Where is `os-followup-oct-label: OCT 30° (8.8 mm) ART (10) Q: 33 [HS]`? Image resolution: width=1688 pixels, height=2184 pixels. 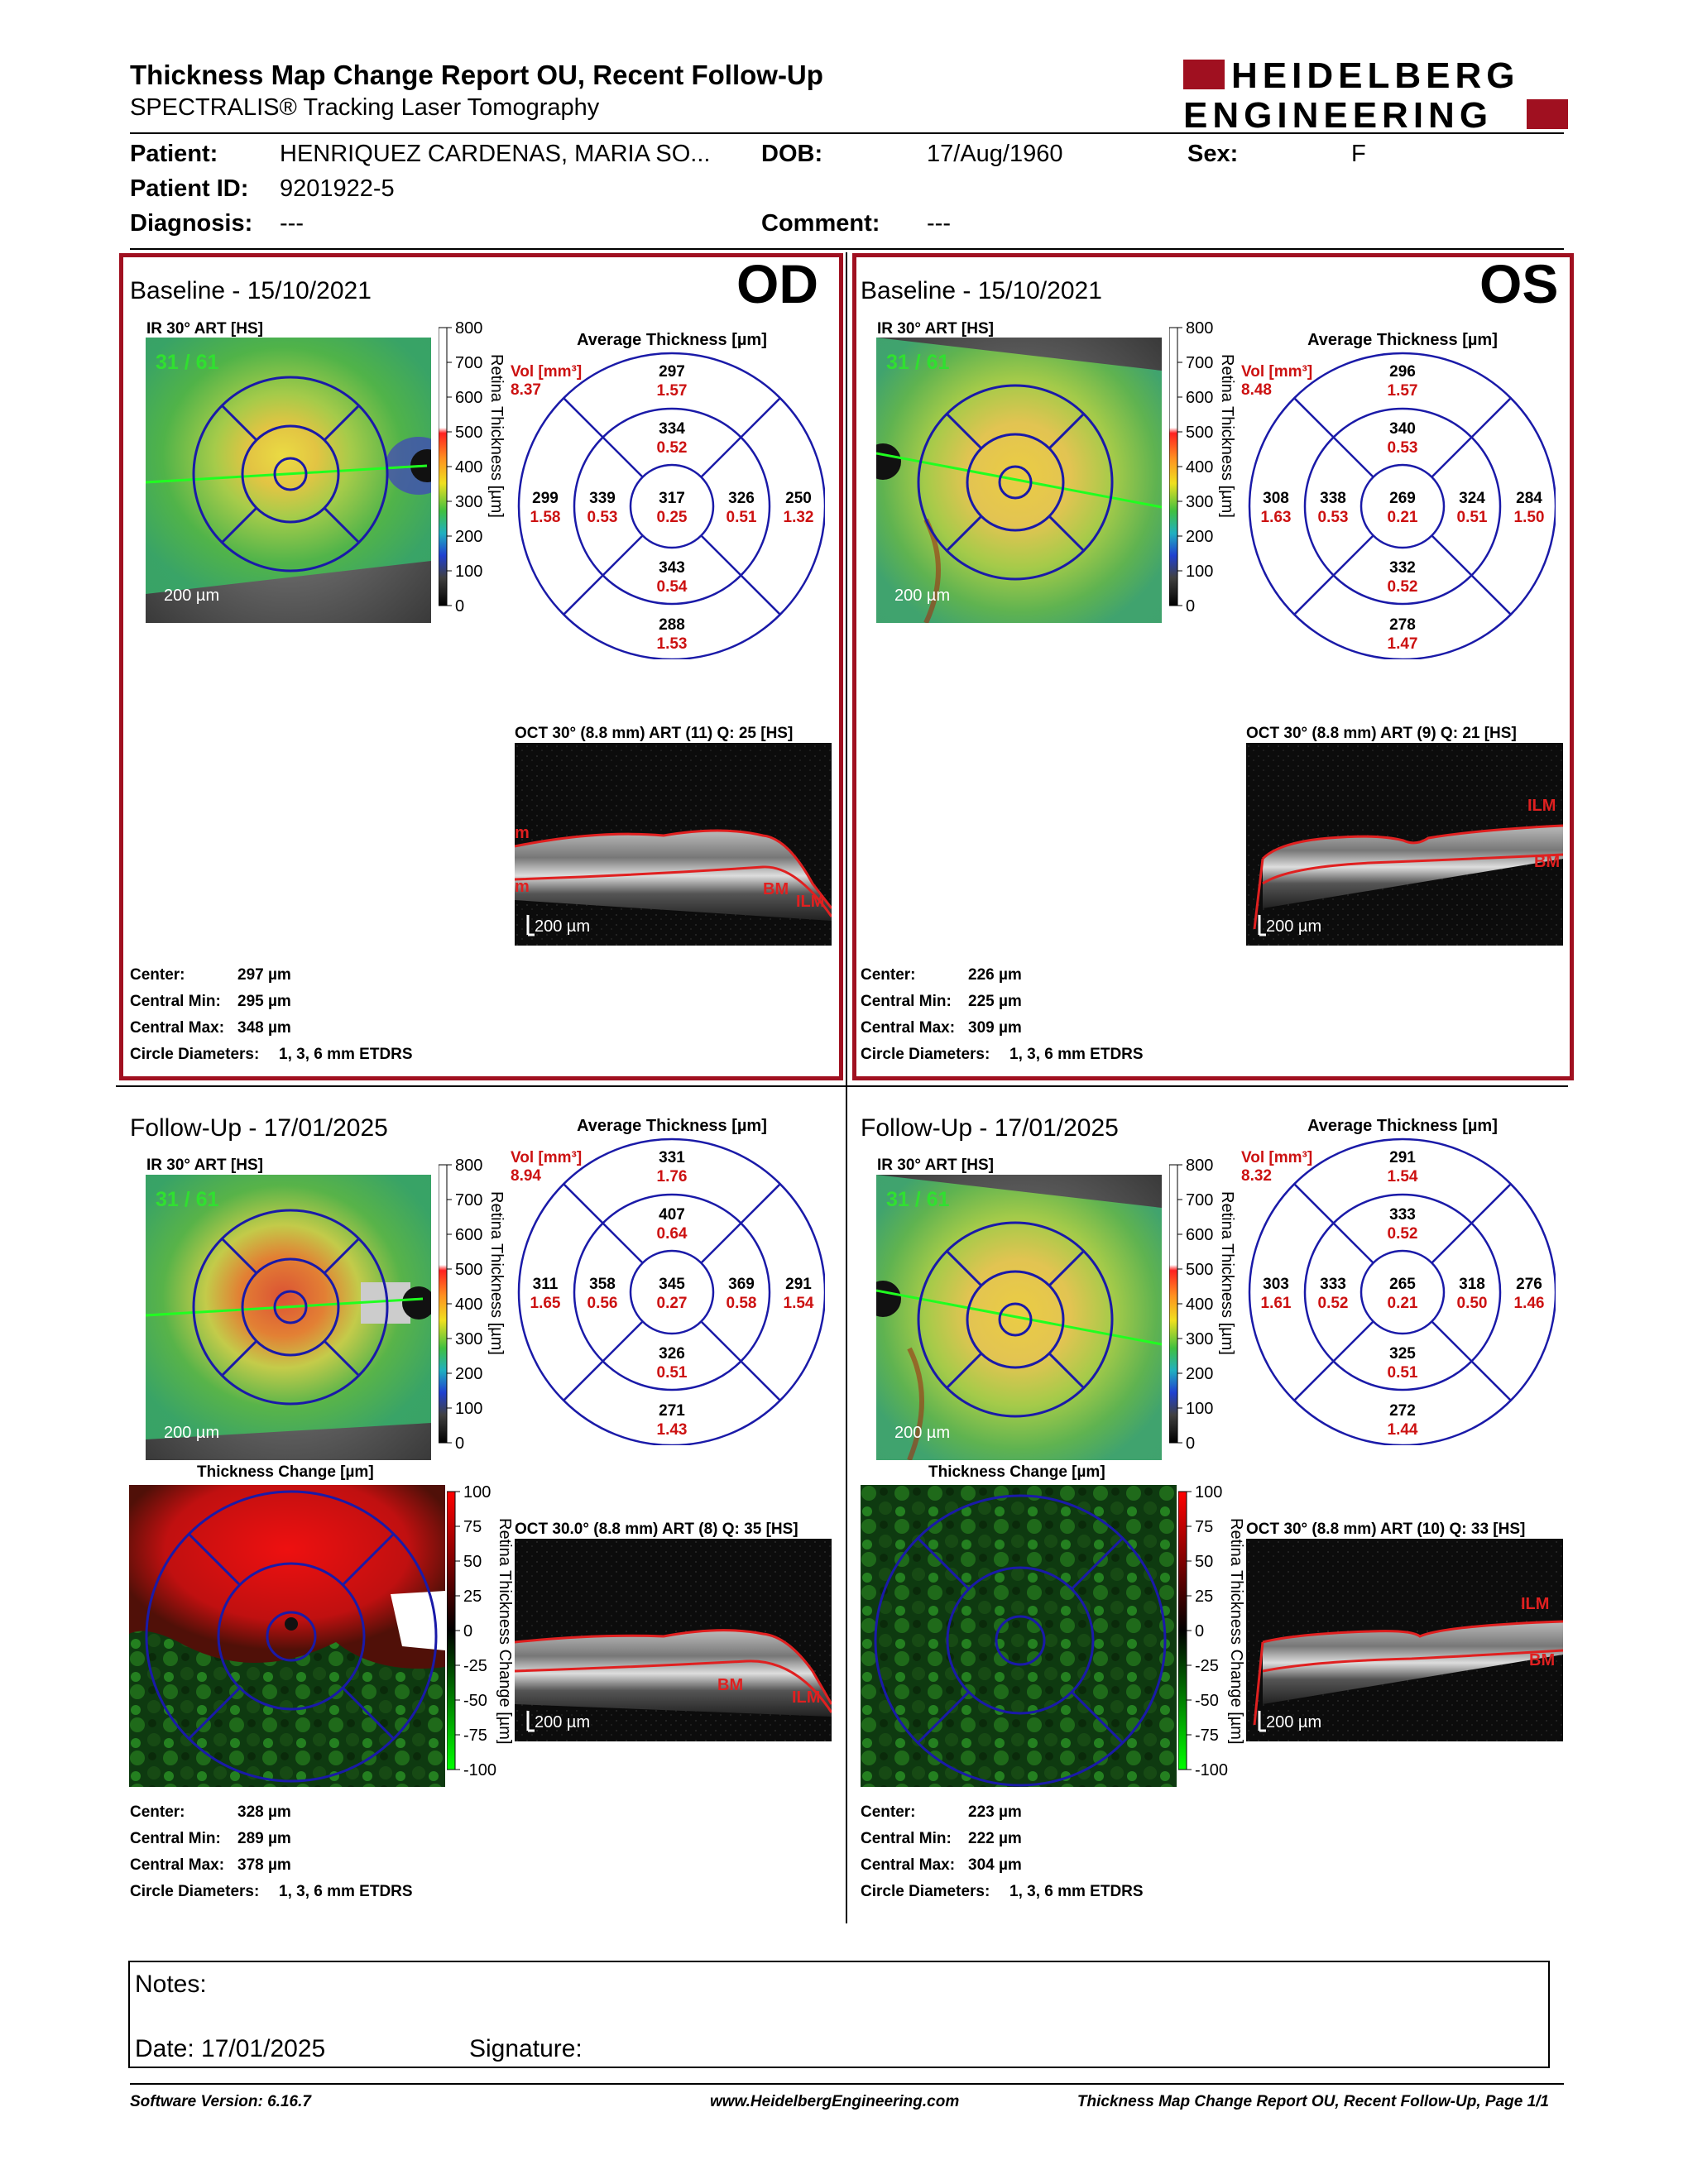
os-followup-oct-label: OCT 30° (8.8 mm) ART (10) Q: 33 [HS] is located at coordinates (1386, 1529).